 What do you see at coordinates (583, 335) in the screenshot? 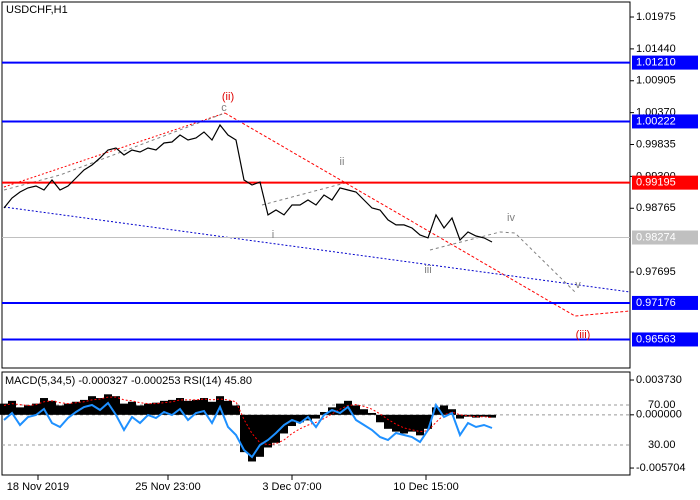
I see `wave-label: (iii)` at bounding box center [583, 335].